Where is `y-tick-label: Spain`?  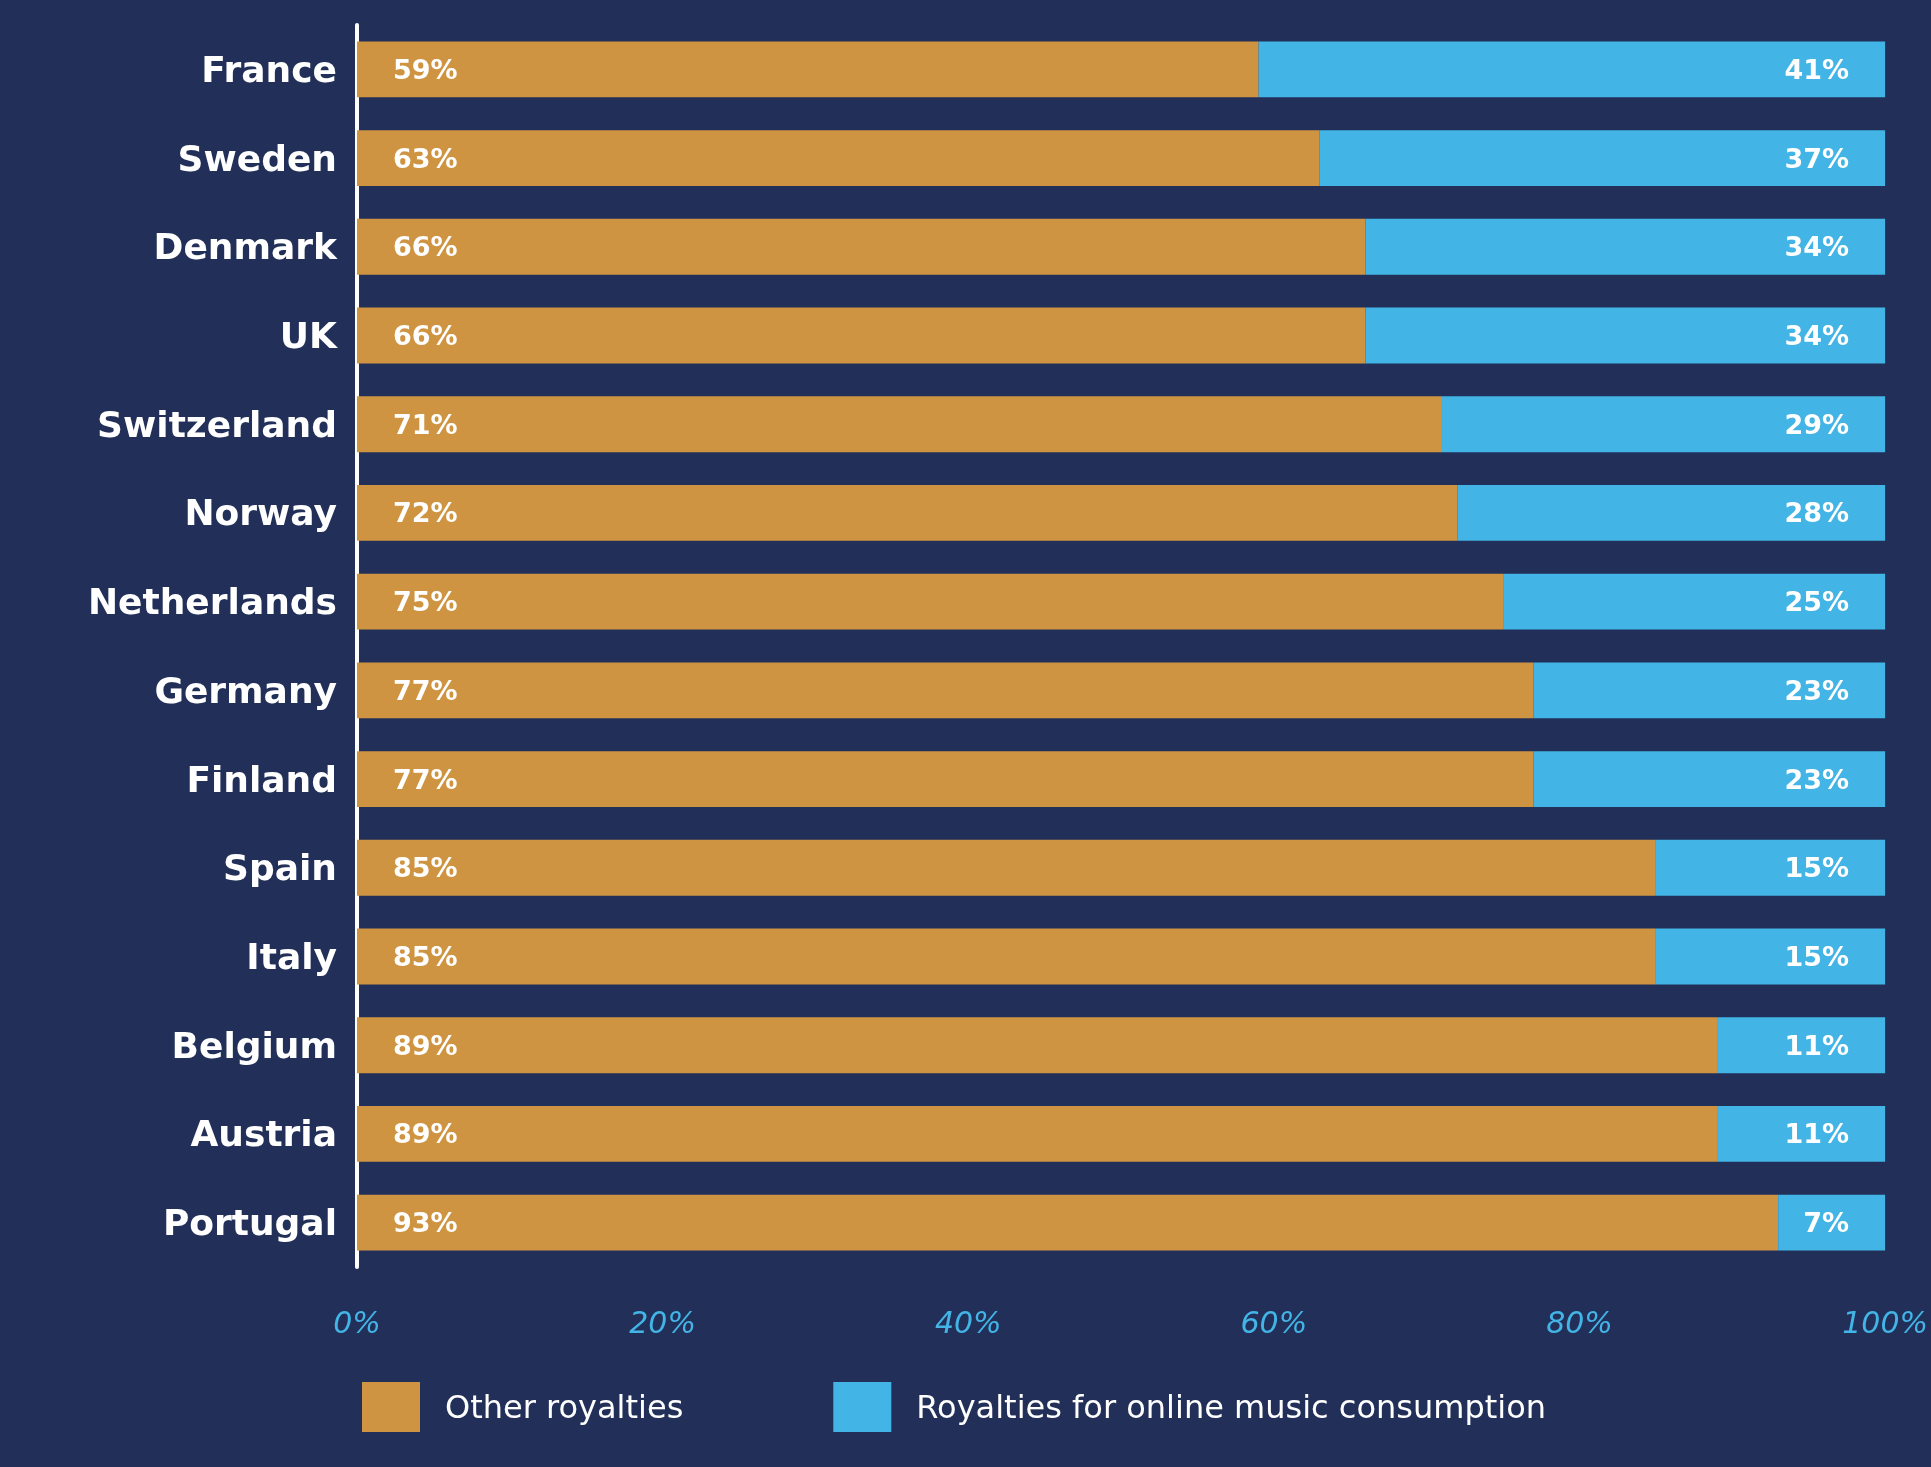
y-tick-label: Spain is located at coordinates (280, 868).